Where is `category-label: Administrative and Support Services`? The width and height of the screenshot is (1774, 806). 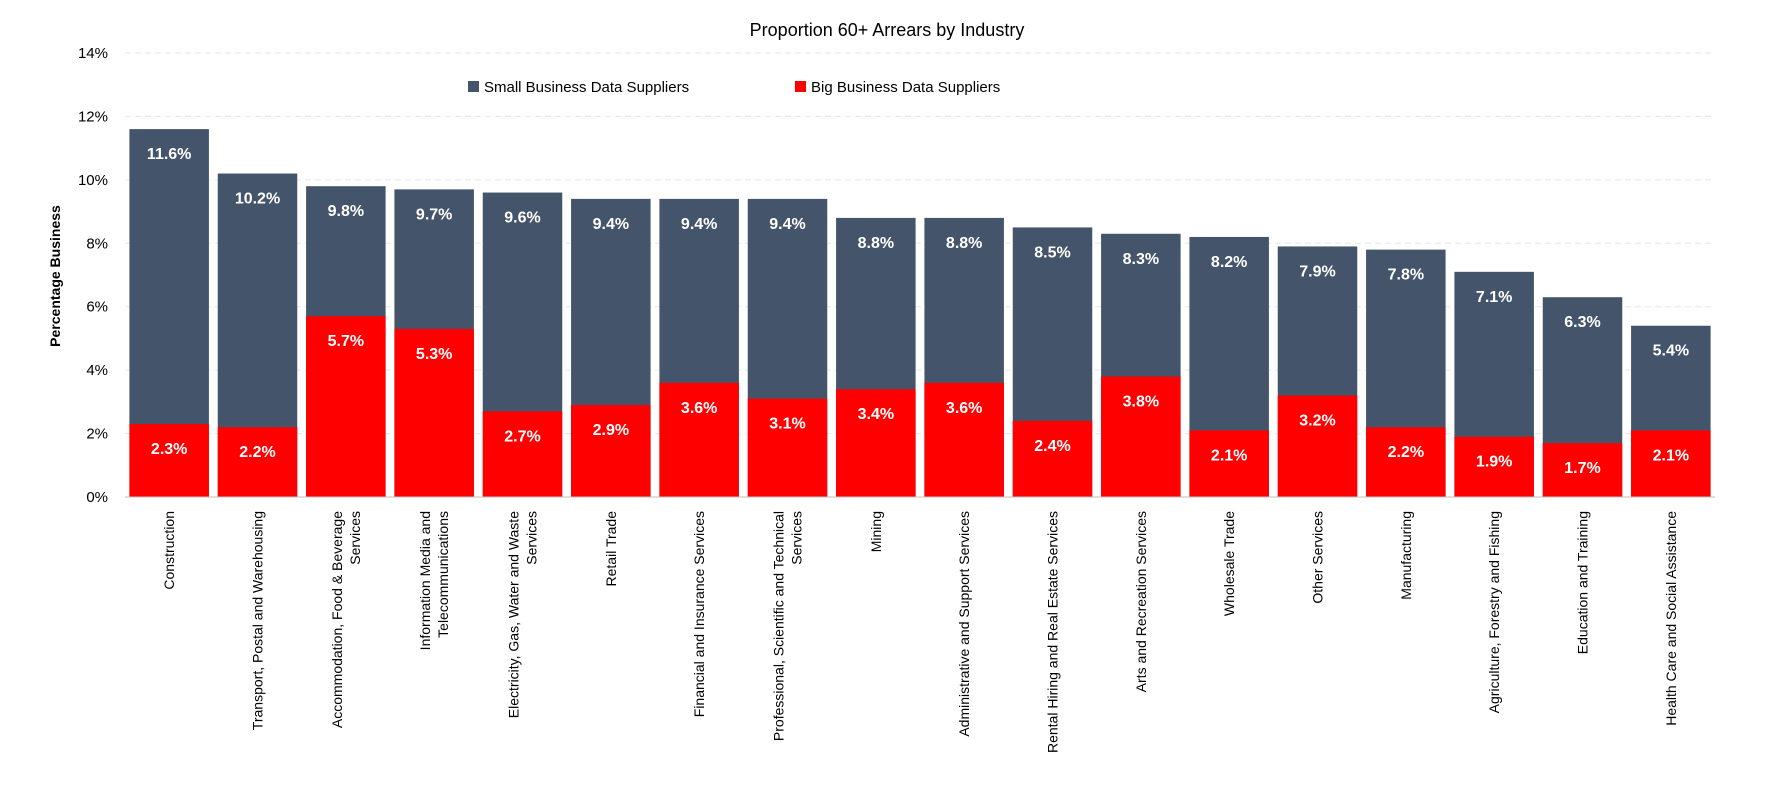
category-label: Administrative and Support Services is located at coordinates (964, 624).